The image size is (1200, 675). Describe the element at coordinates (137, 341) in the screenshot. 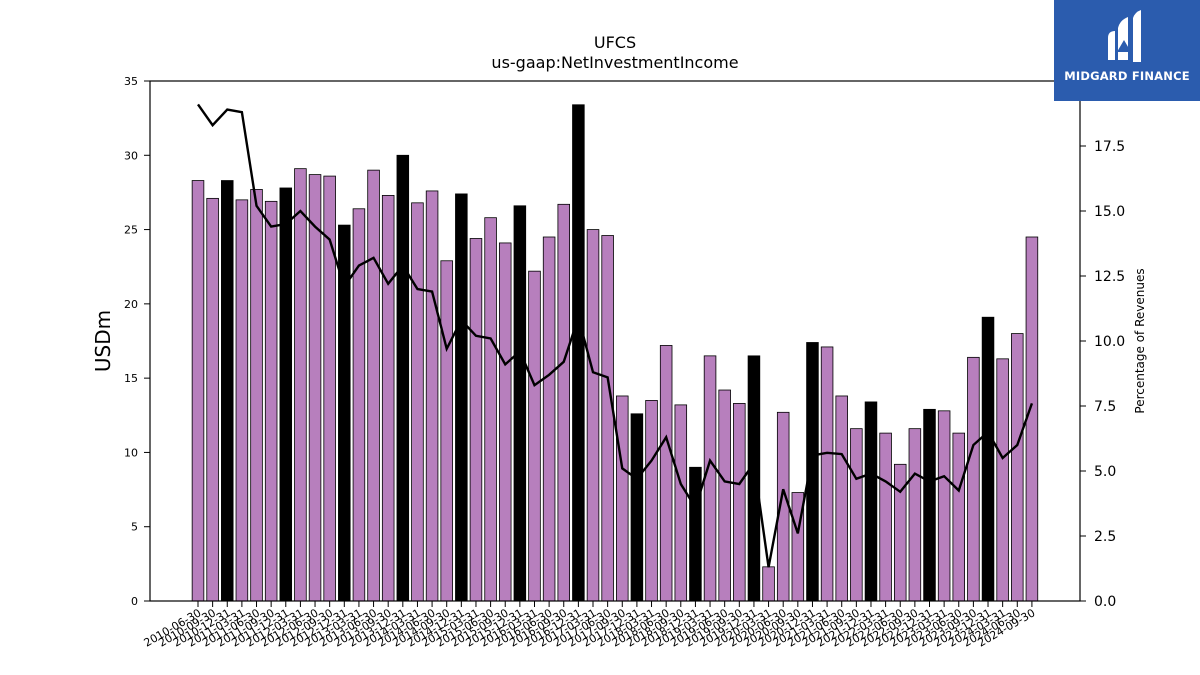

I see `left-axis-ticks: 0 5 10 15 20 25 30 35` at that location.